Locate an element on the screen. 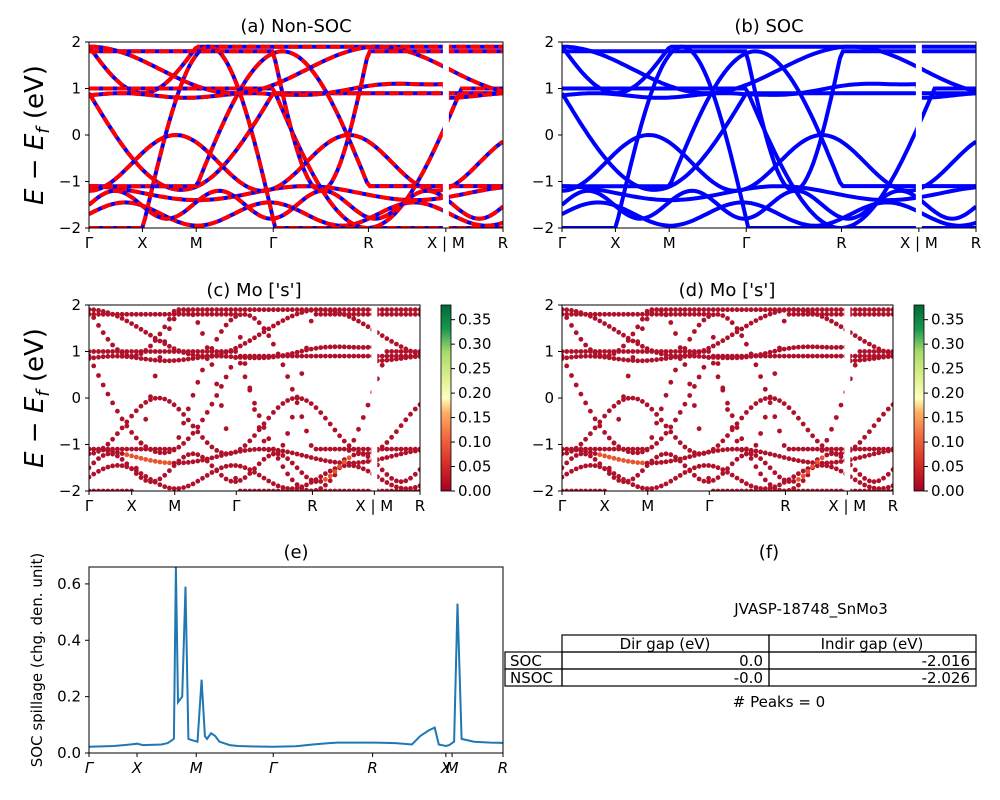  panel-e-kticks: Γ X M Γ R XM R is located at coordinates (296, 765).